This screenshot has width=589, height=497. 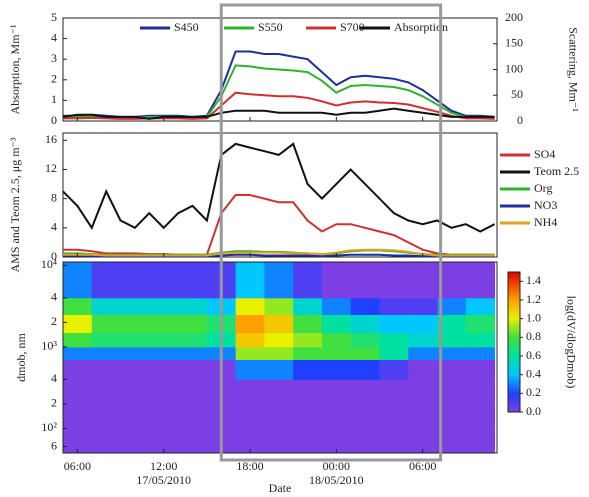 I want to click on colorbar-tick-label: 1.4, so click(x=533, y=280).